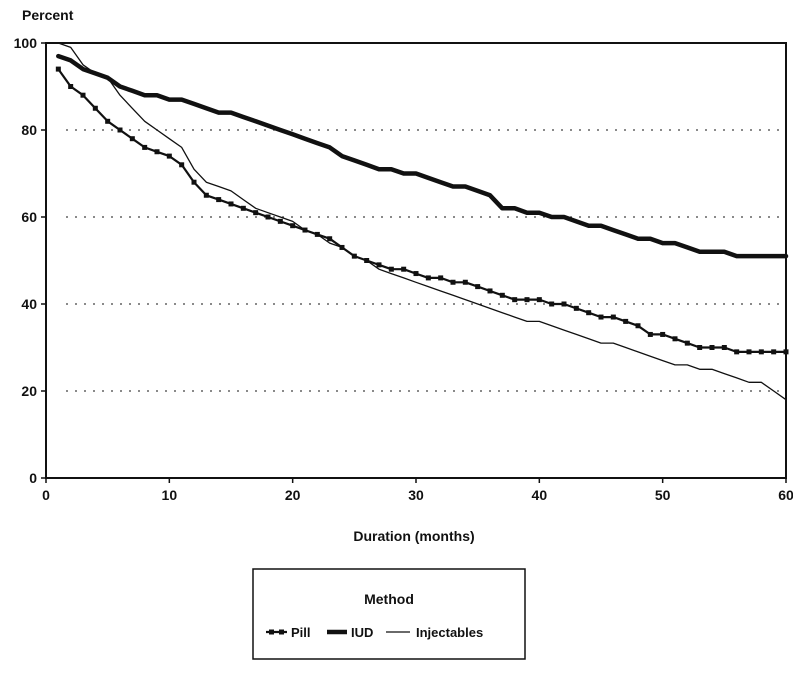  Describe the element at coordinates (350, 632) in the screenshot. I see `legend-item-iud: IUD` at that location.